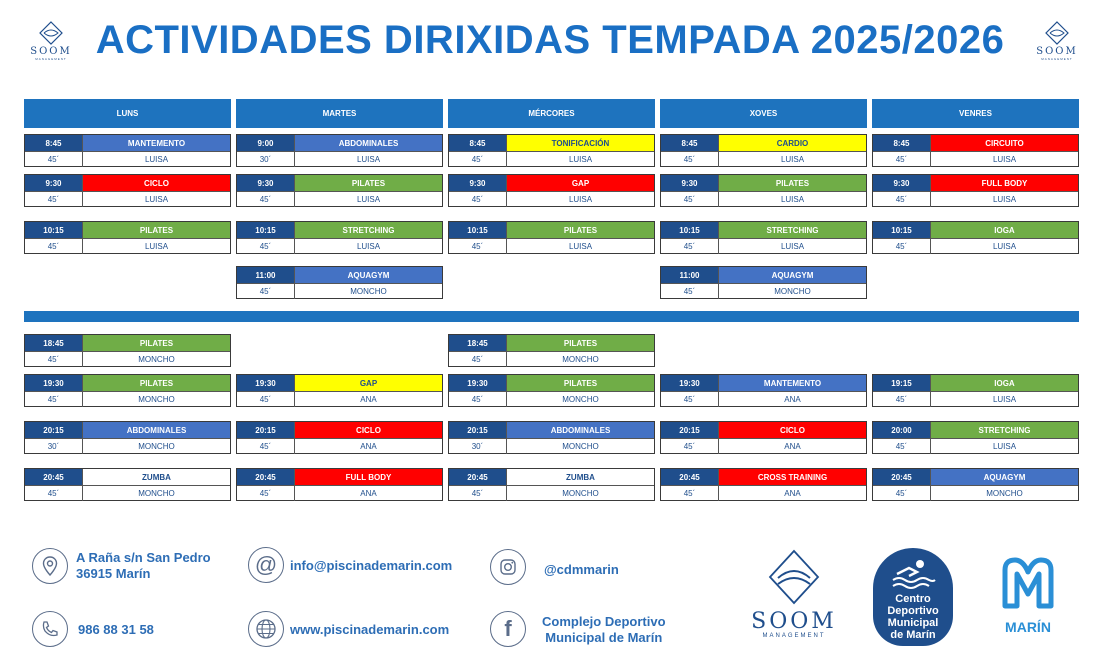 This screenshot has height=658, width=1100. Describe the element at coordinates (156, 477) in the screenshot. I see `class-activity: ZUMBA` at that location.